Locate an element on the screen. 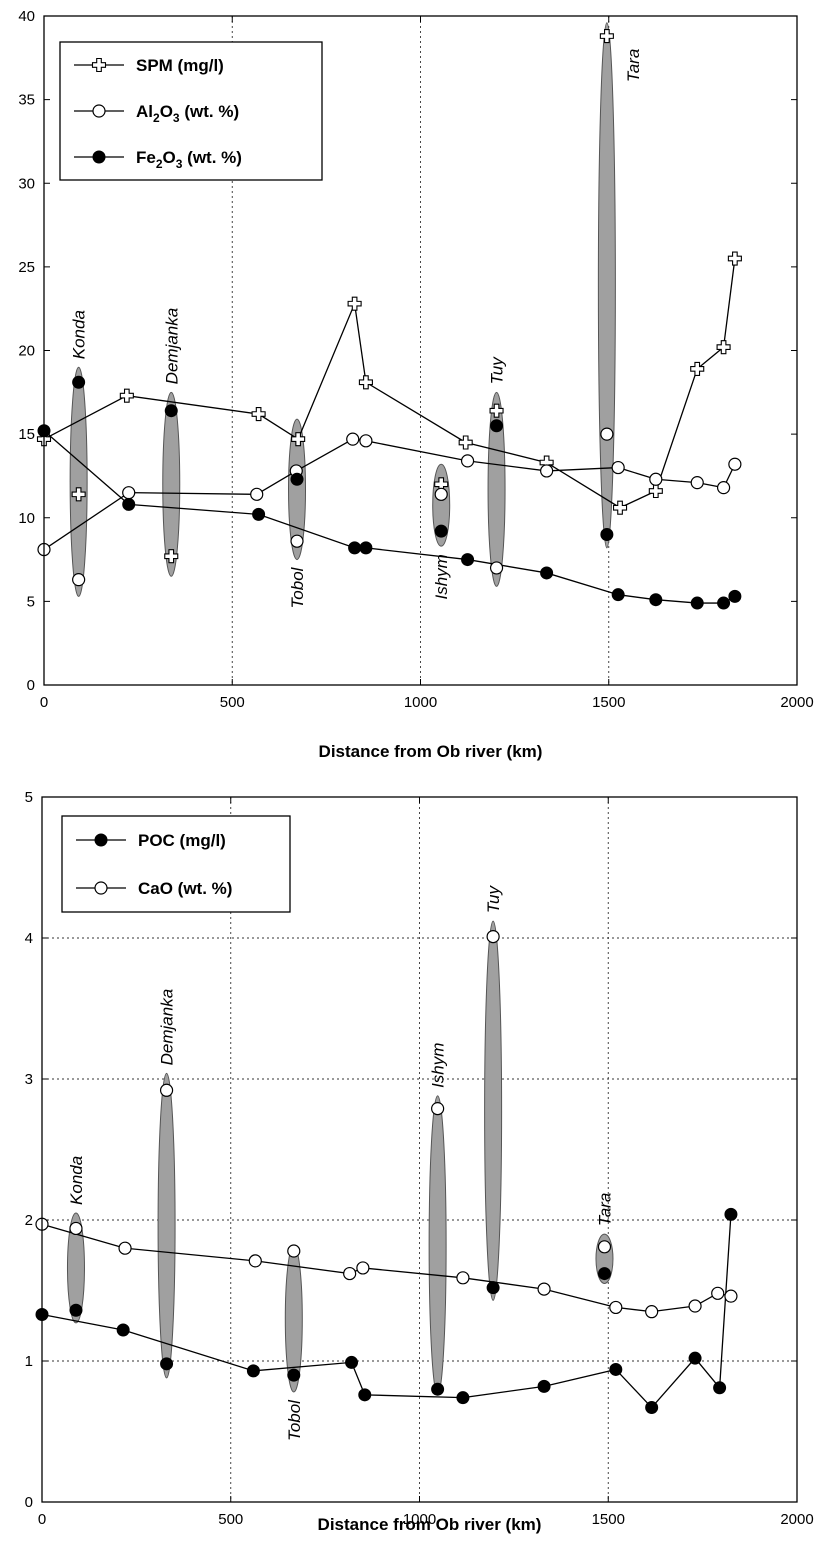 The height and width of the screenshot is (1547, 823). legend-label: Fe2O3 (wt. %) is located at coordinates (189, 159).